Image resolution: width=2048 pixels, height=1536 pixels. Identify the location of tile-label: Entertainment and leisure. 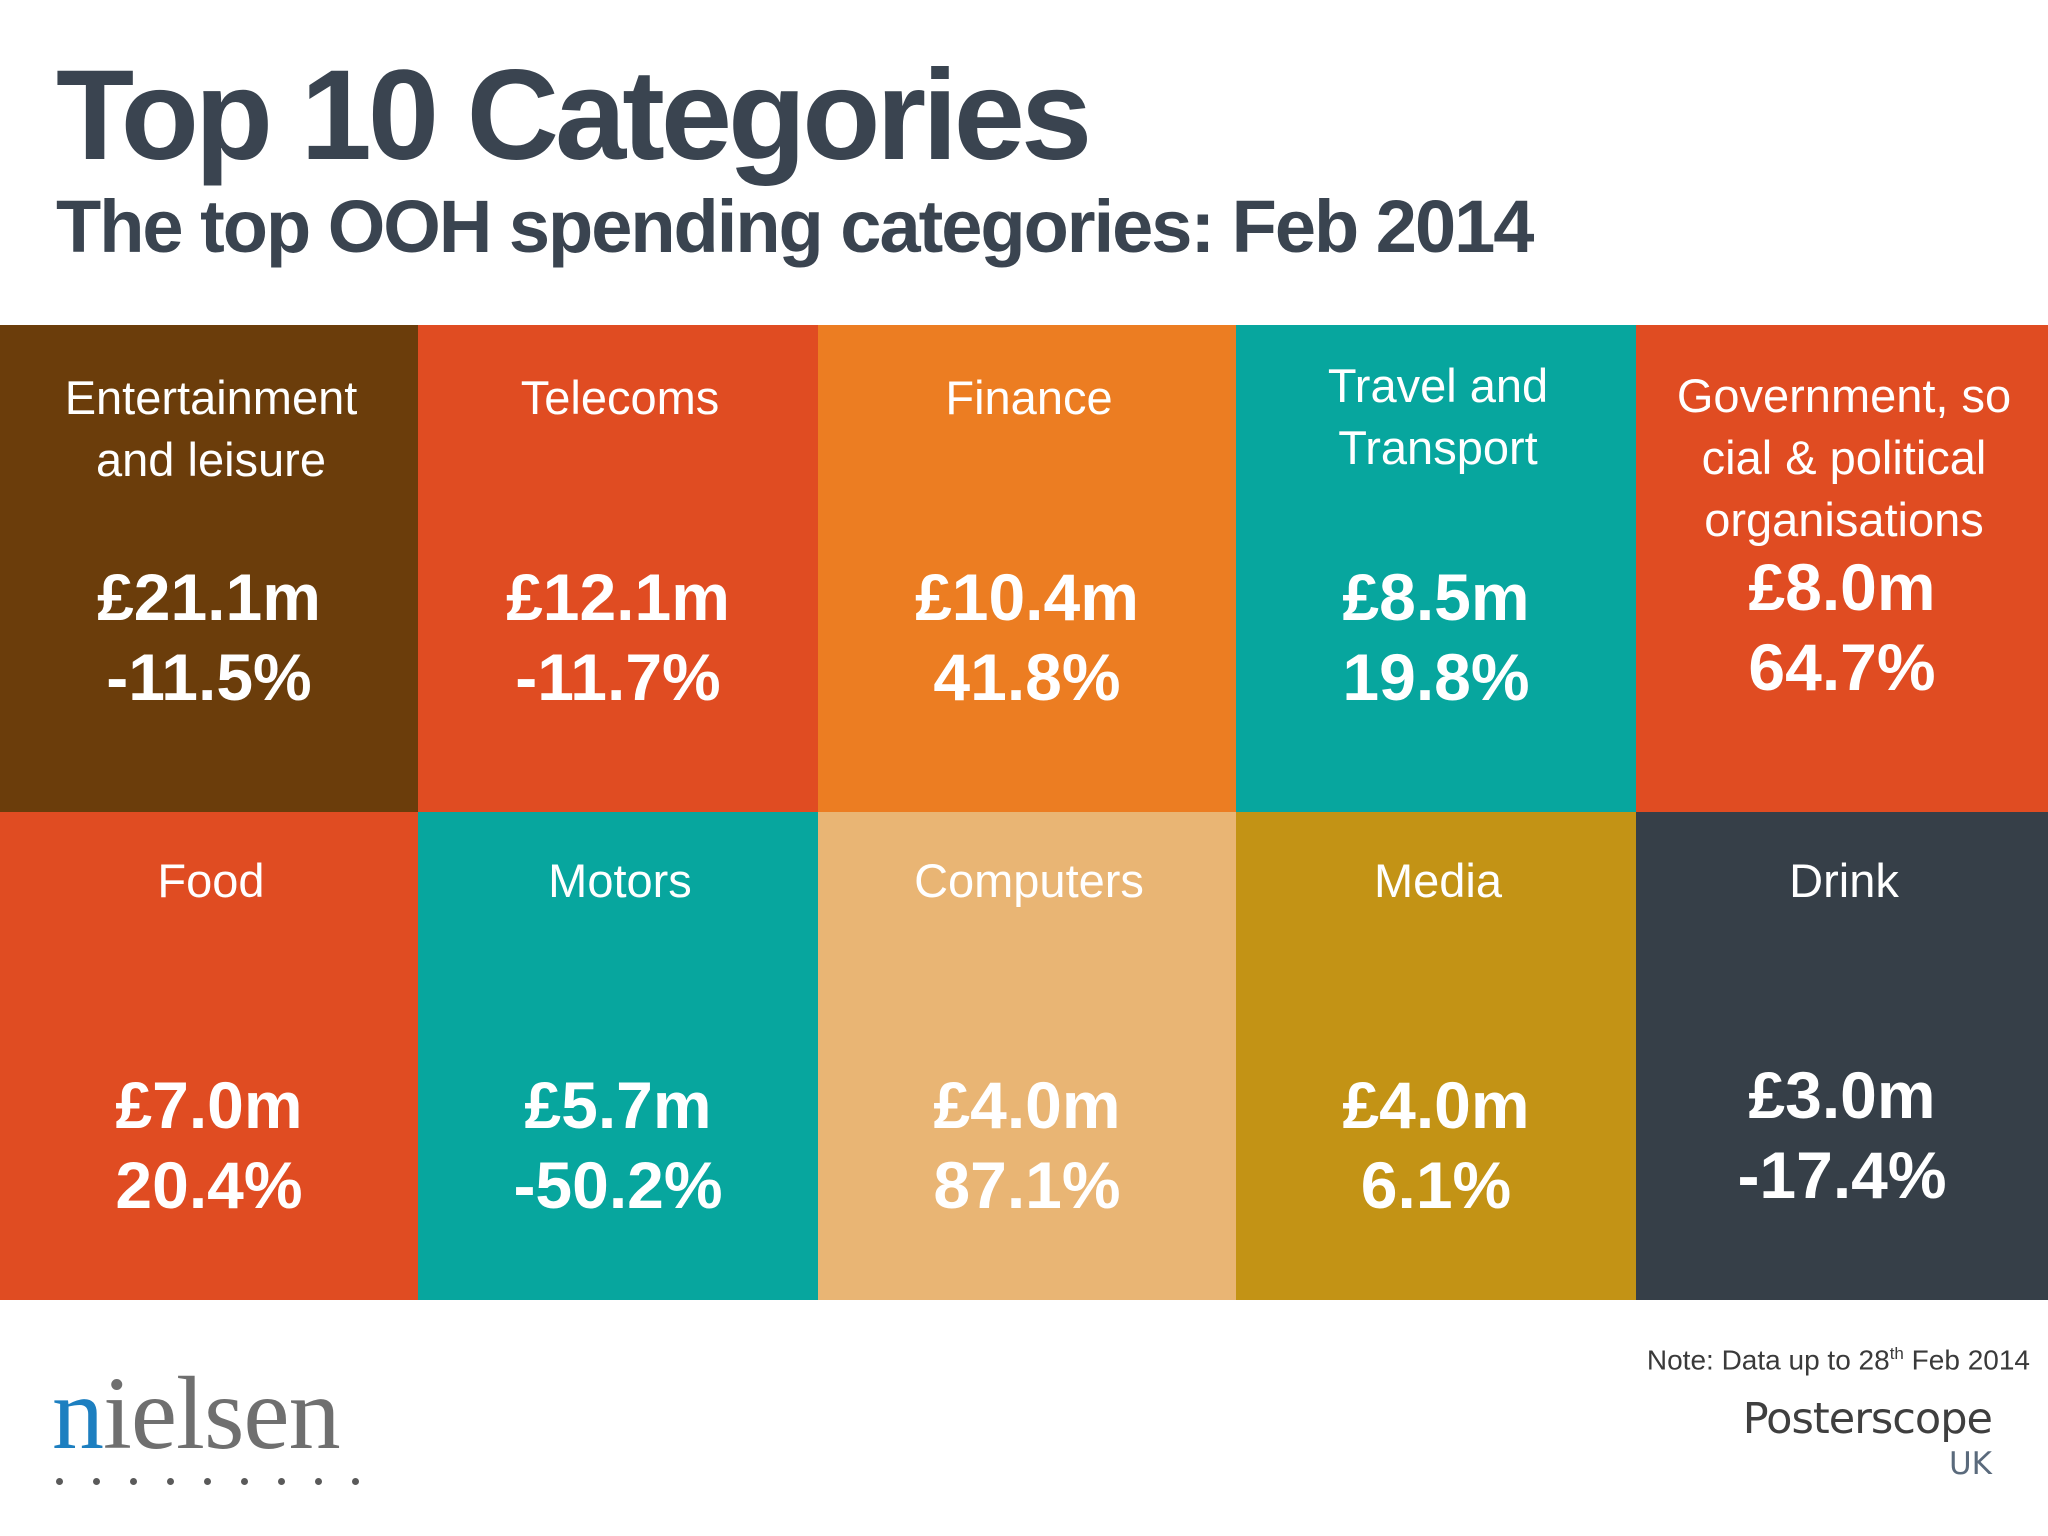
(211, 429).